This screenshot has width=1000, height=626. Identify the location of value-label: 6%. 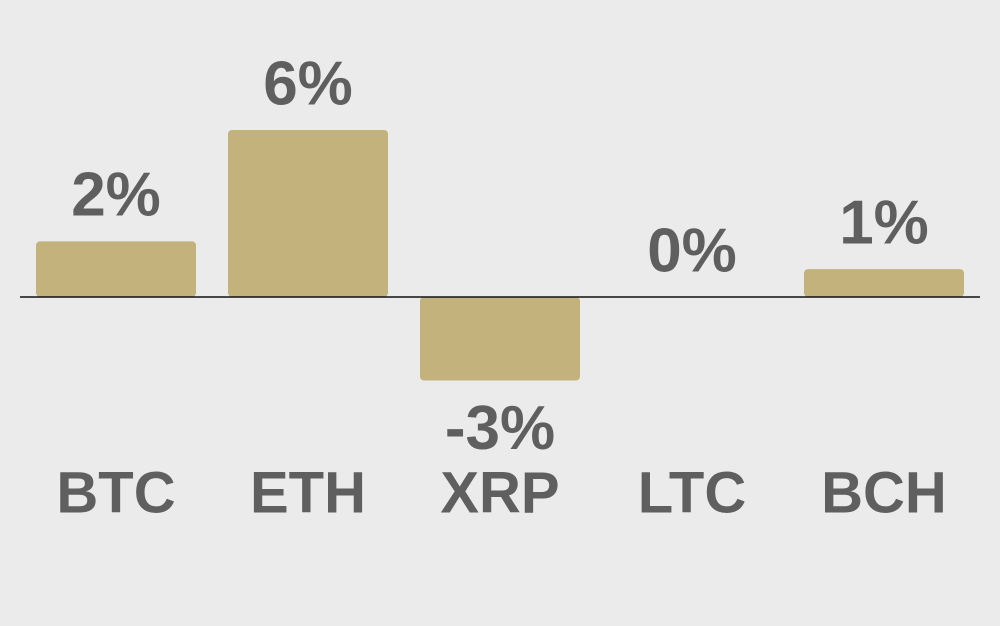
(308, 83).